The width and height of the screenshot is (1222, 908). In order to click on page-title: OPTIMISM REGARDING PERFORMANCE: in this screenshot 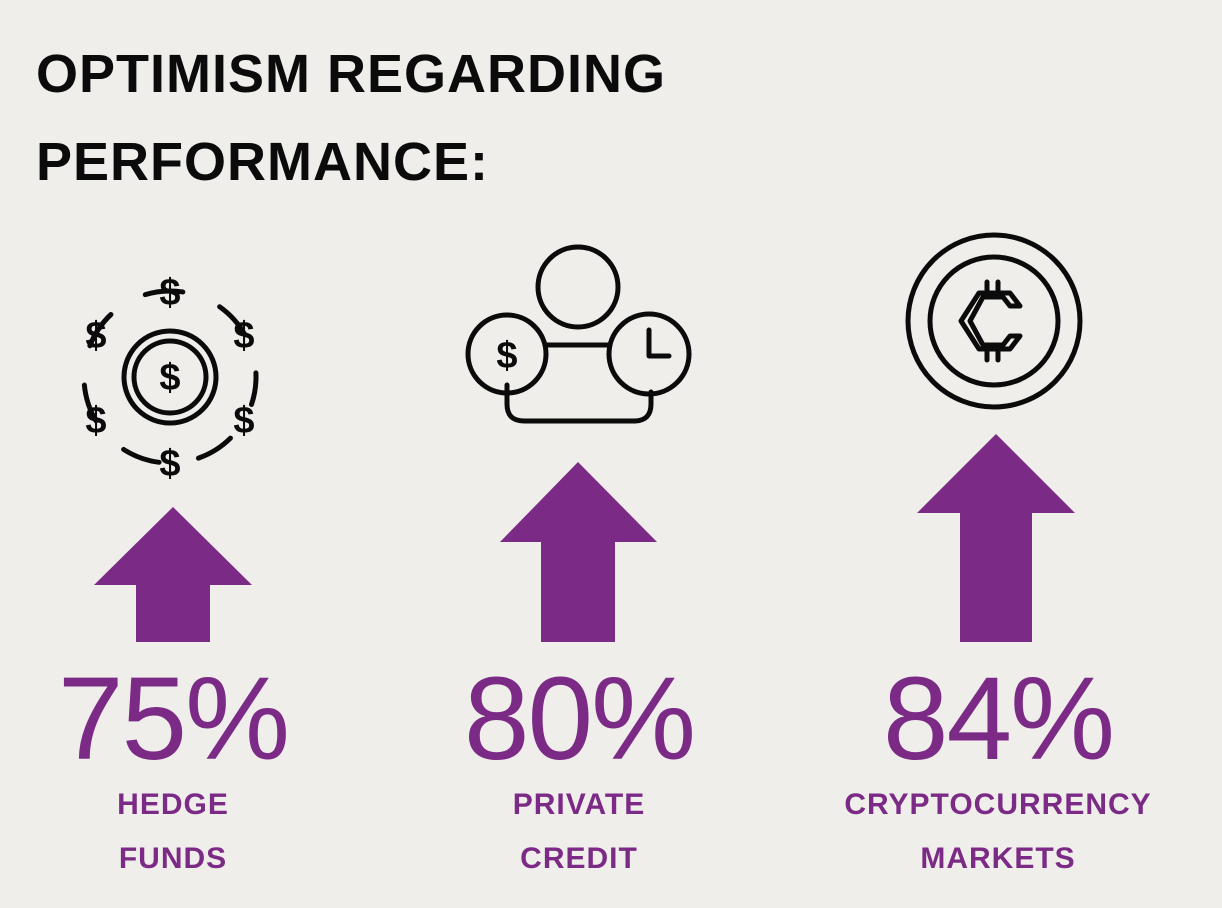, I will do `click(351, 118)`.